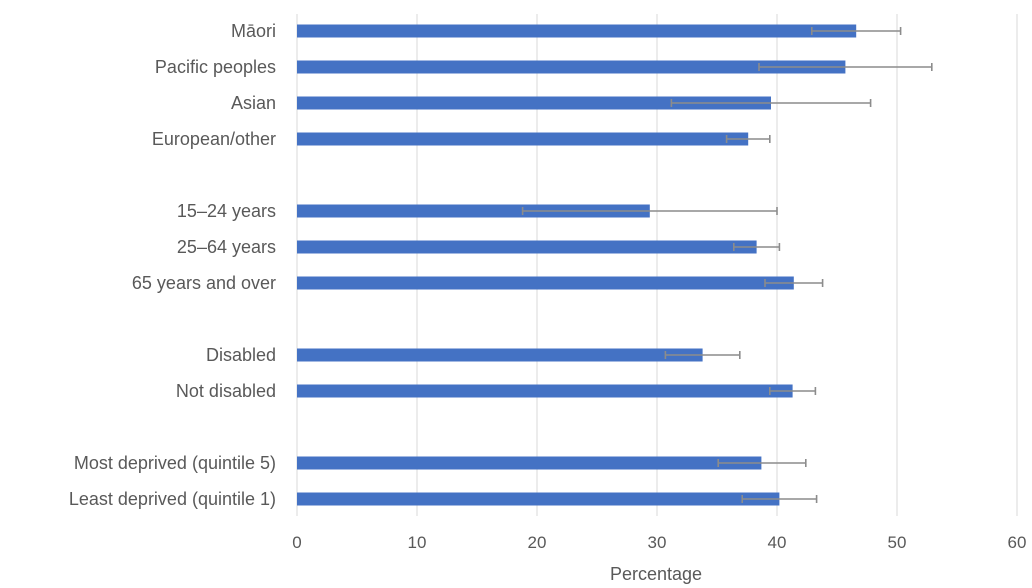 The width and height of the screenshot is (1032, 588). I want to click on category-label: 65 years and over, so click(204, 283).